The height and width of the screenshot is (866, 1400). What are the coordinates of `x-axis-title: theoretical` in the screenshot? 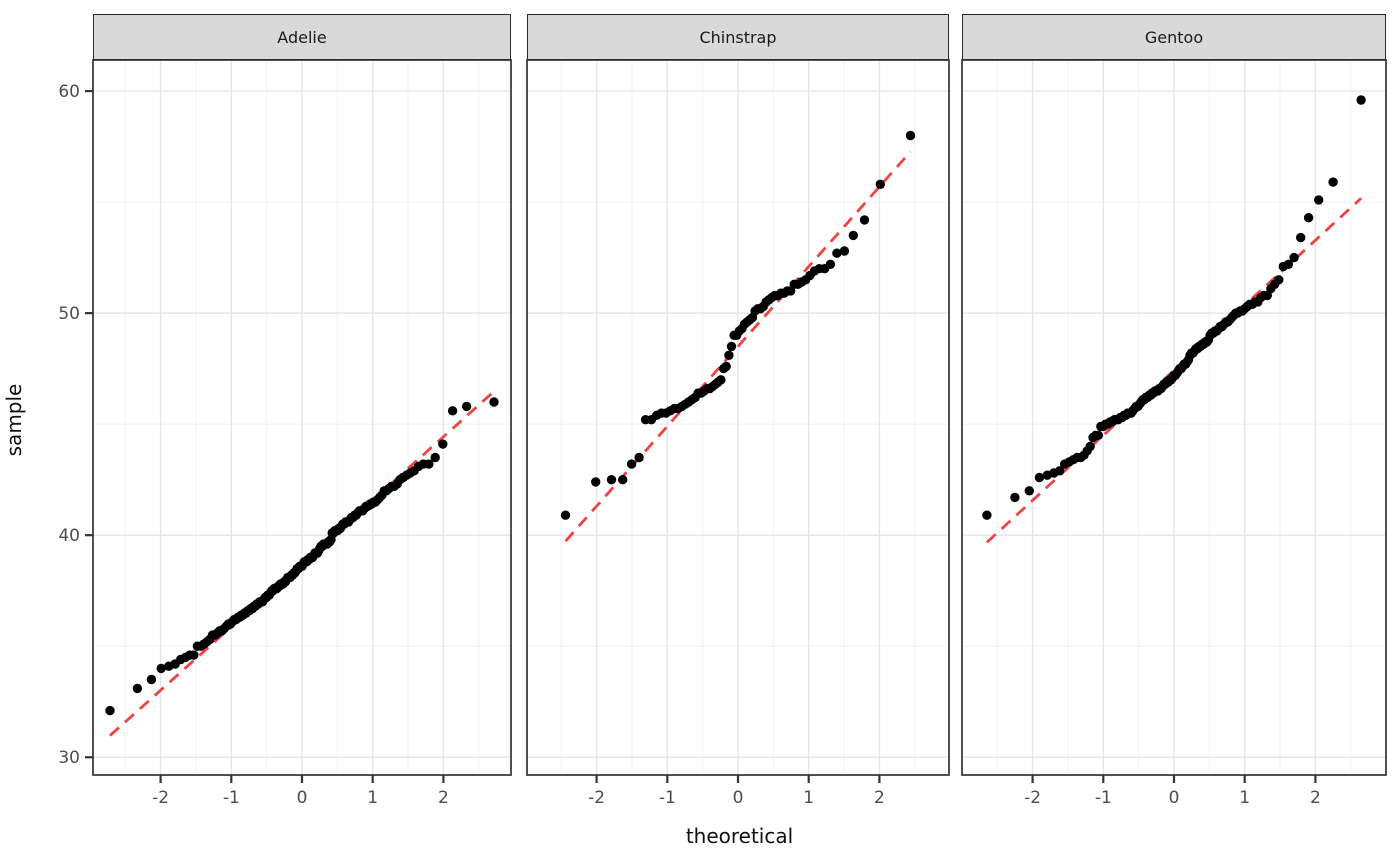 It's located at (739, 836).